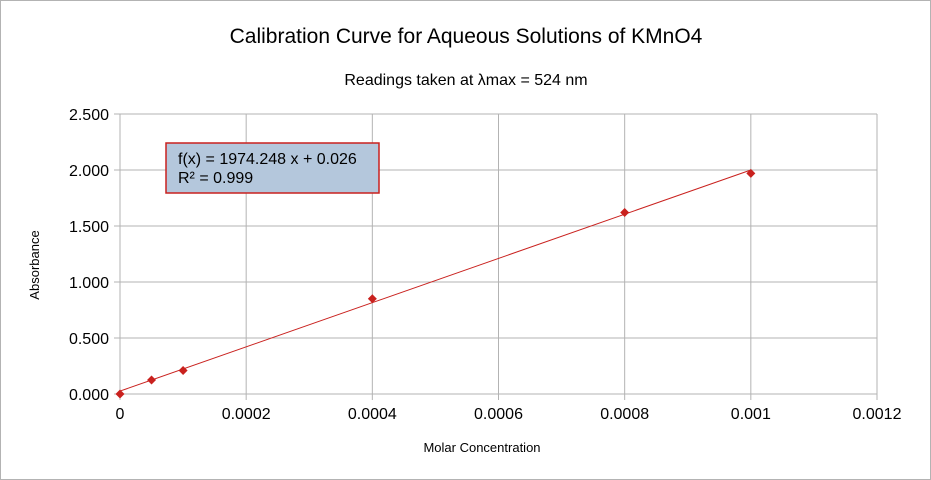 This screenshot has height=480, width=931. What do you see at coordinates (89, 255) in the screenshot?
I see `y-tick-labels: 0.000 0.500 1.000 1.500 2.000 2.500` at bounding box center [89, 255].